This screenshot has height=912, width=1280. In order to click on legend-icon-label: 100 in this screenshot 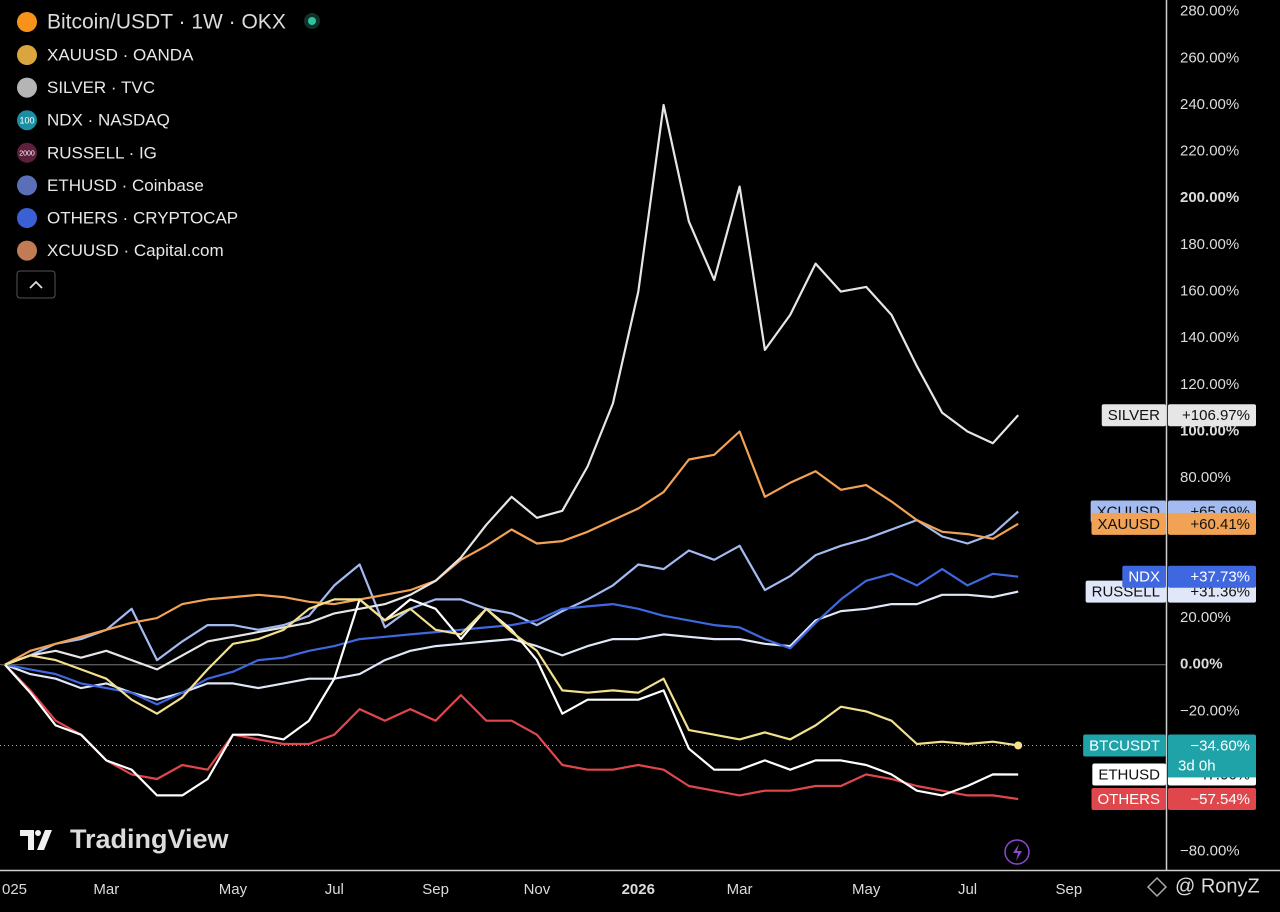, I will do `click(26, 121)`.